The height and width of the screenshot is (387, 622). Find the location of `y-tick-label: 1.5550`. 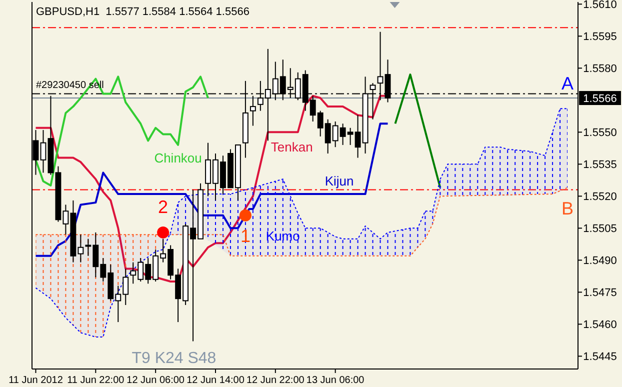

y-tick-label: 1.5550 is located at coordinates (600, 133).